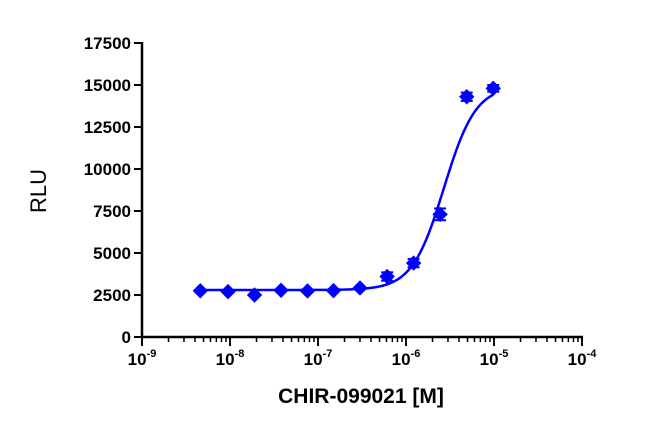 Image resolution: width=650 pixels, height=429 pixels. Describe the element at coordinates (318, 358) in the screenshot. I see `x-tick-label: 10⁻⁷` at that location.